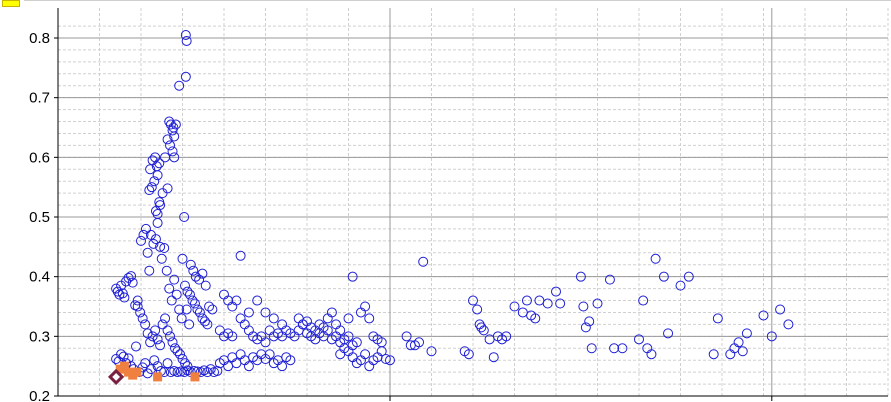 The width and height of the screenshot is (891, 402). I want to click on data-point-highlight, so click(116, 377).